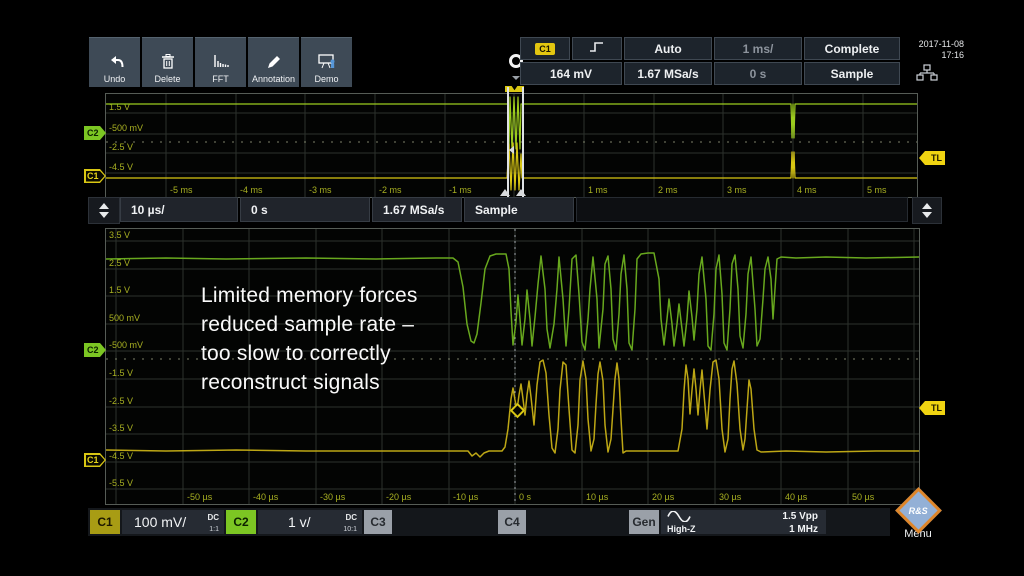  I want to click on zoom-window-left-edge, so click(508, 142).